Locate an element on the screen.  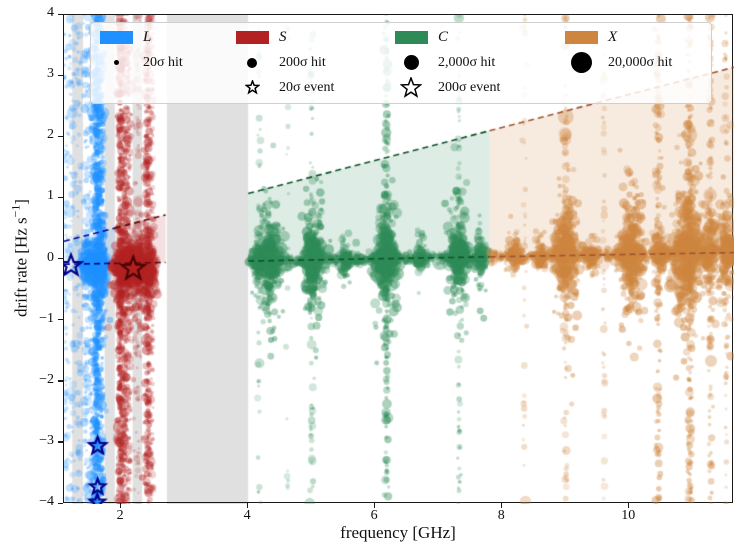
legend-item-label: 200σ hit is located at coordinates (302, 62).